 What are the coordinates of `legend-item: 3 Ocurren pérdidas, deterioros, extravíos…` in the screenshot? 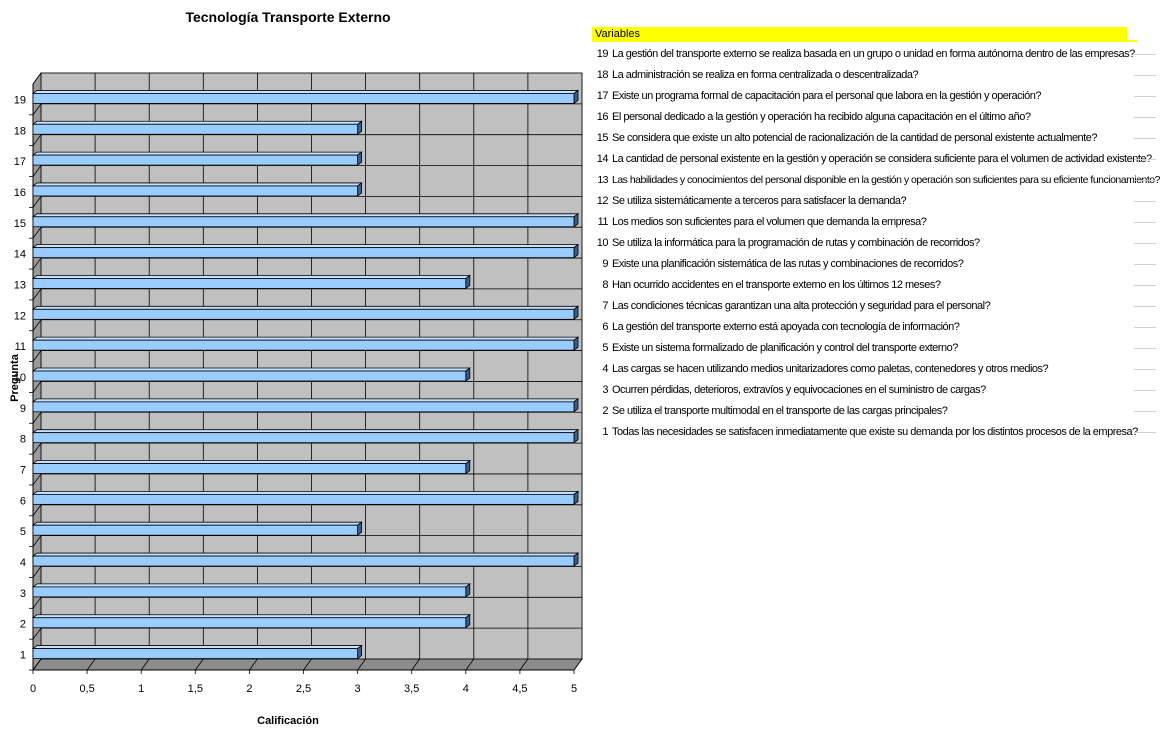 It's located at (878, 390).